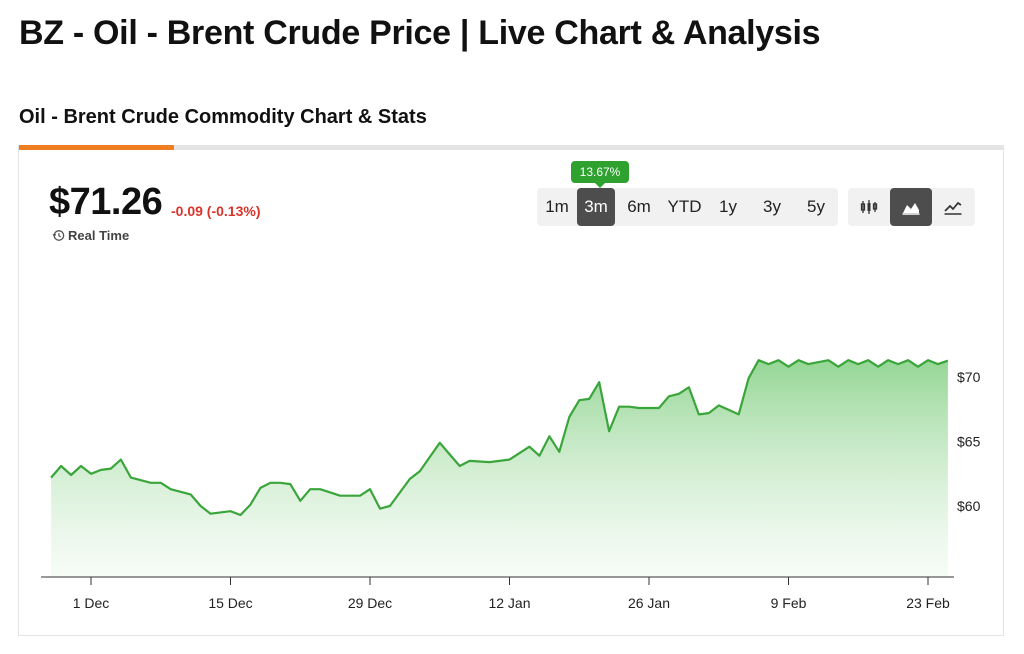 The height and width of the screenshot is (654, 1024). Describe the element at coordinates (370, 603) in the screenshot. I see `x-tick-label: 29 Dec` at that location.